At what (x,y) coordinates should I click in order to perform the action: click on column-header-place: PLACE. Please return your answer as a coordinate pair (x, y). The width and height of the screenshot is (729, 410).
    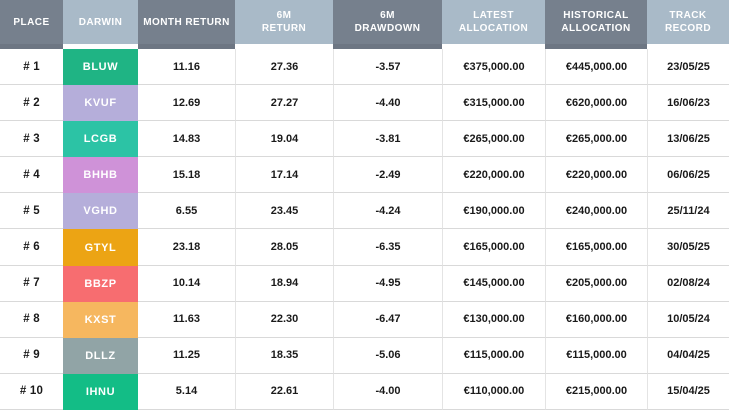
    Looking at the image, I should click on (31, 22).